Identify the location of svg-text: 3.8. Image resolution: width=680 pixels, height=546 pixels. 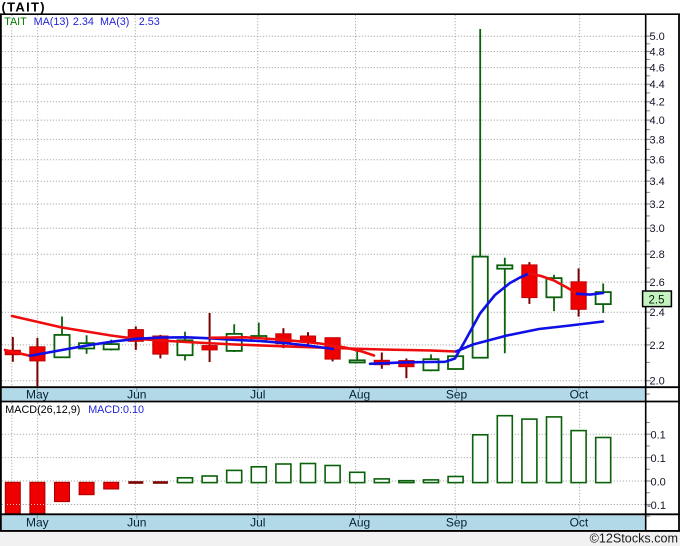
(657, 140).